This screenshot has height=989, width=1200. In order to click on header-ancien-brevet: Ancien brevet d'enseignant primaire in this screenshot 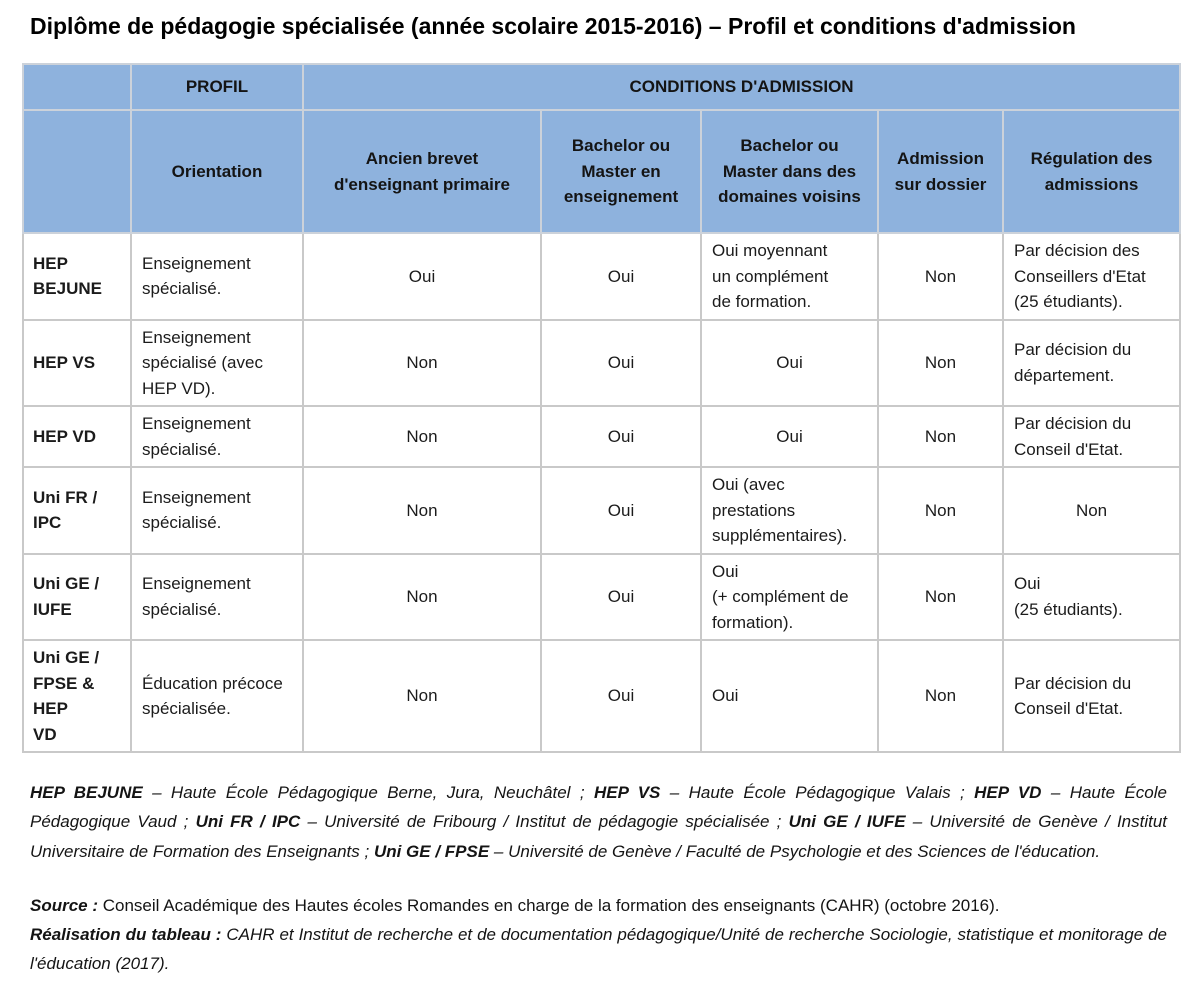, I will do `click(422, 172)`.